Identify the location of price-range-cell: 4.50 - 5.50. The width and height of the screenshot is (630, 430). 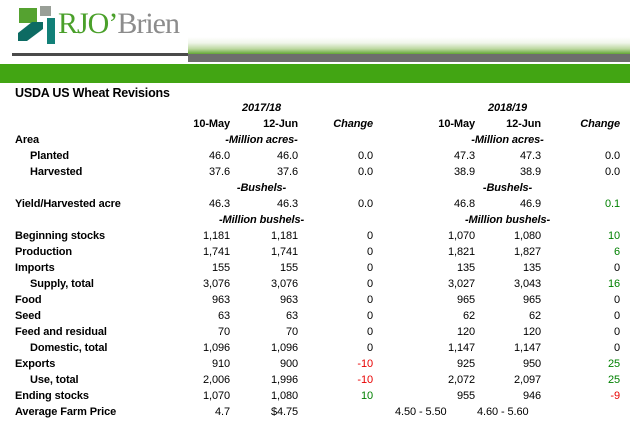
(421, 412).